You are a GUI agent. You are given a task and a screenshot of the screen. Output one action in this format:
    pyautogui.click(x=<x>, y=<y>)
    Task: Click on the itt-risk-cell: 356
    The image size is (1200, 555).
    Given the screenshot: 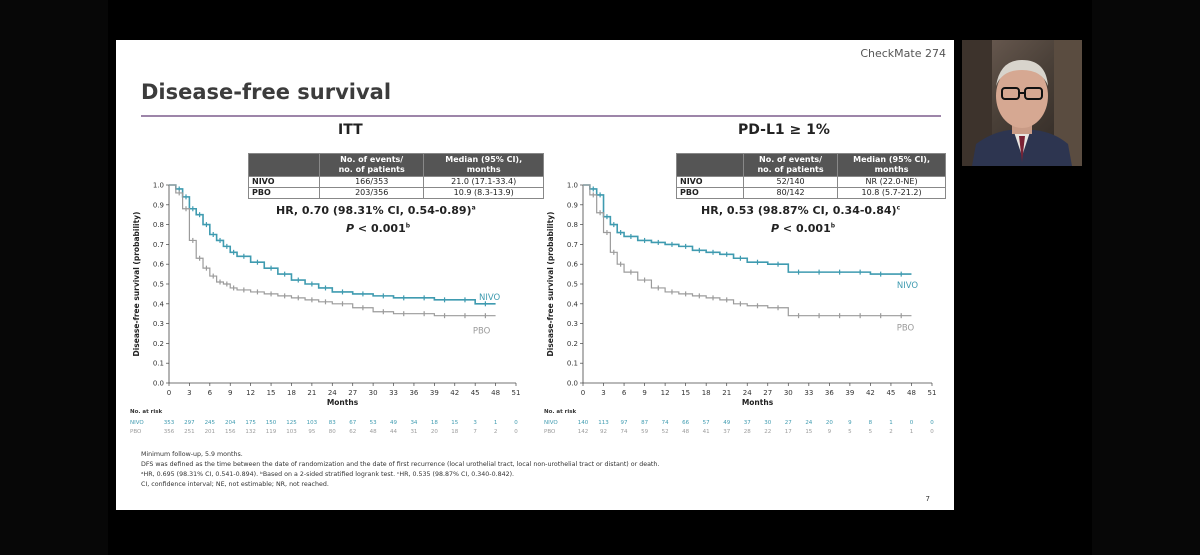 What is the action you would take?
    pyautogui.click(x=169, y=432)
    